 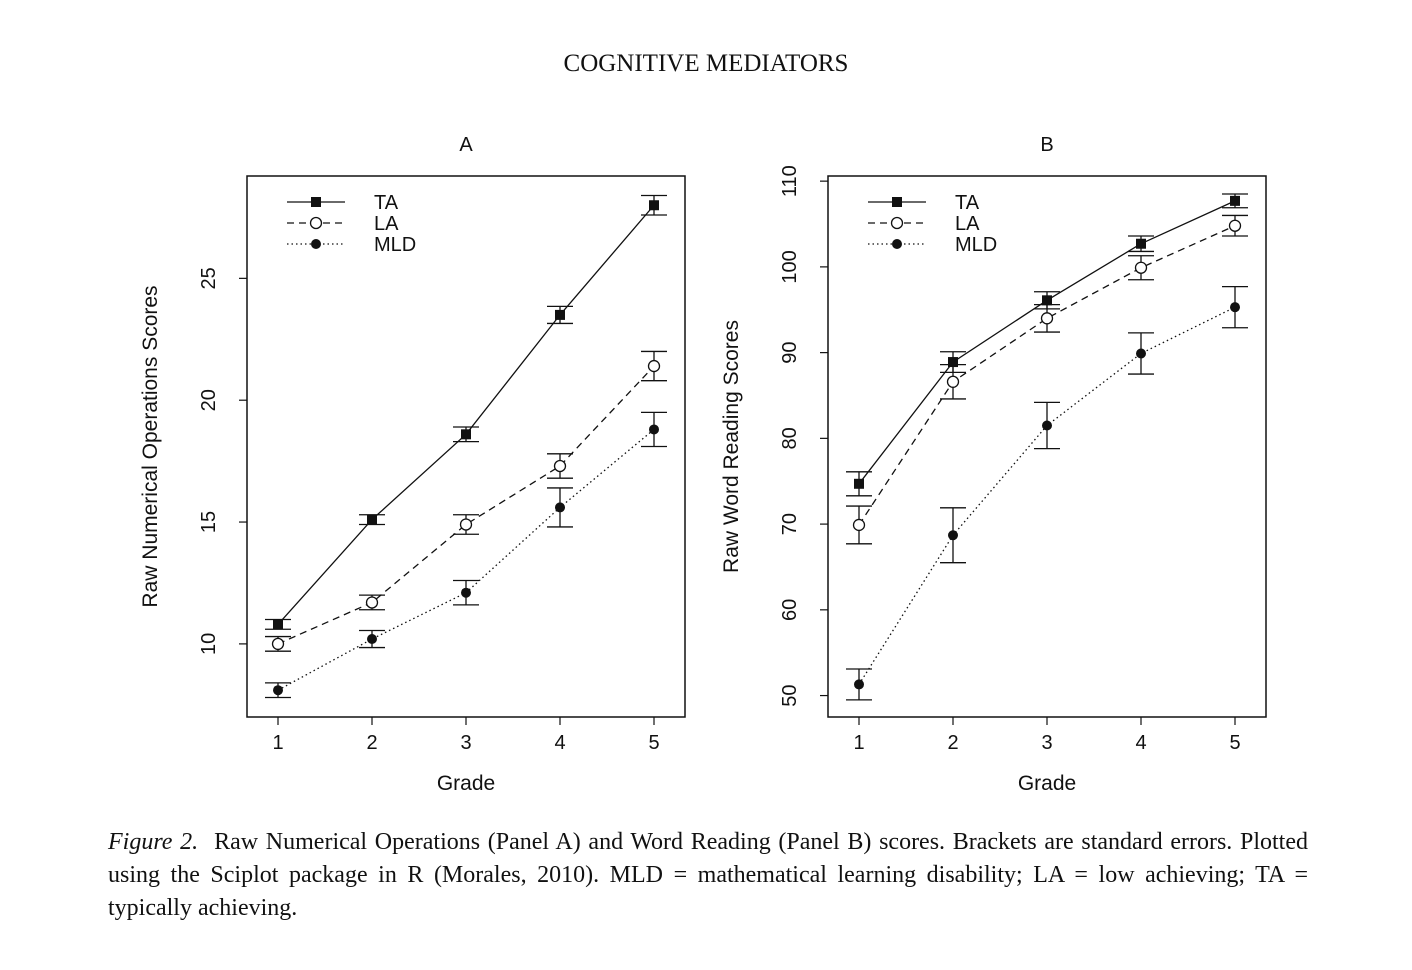 I want to click on panel-a-y-tick-label: 15, so click(x=209, y=522).